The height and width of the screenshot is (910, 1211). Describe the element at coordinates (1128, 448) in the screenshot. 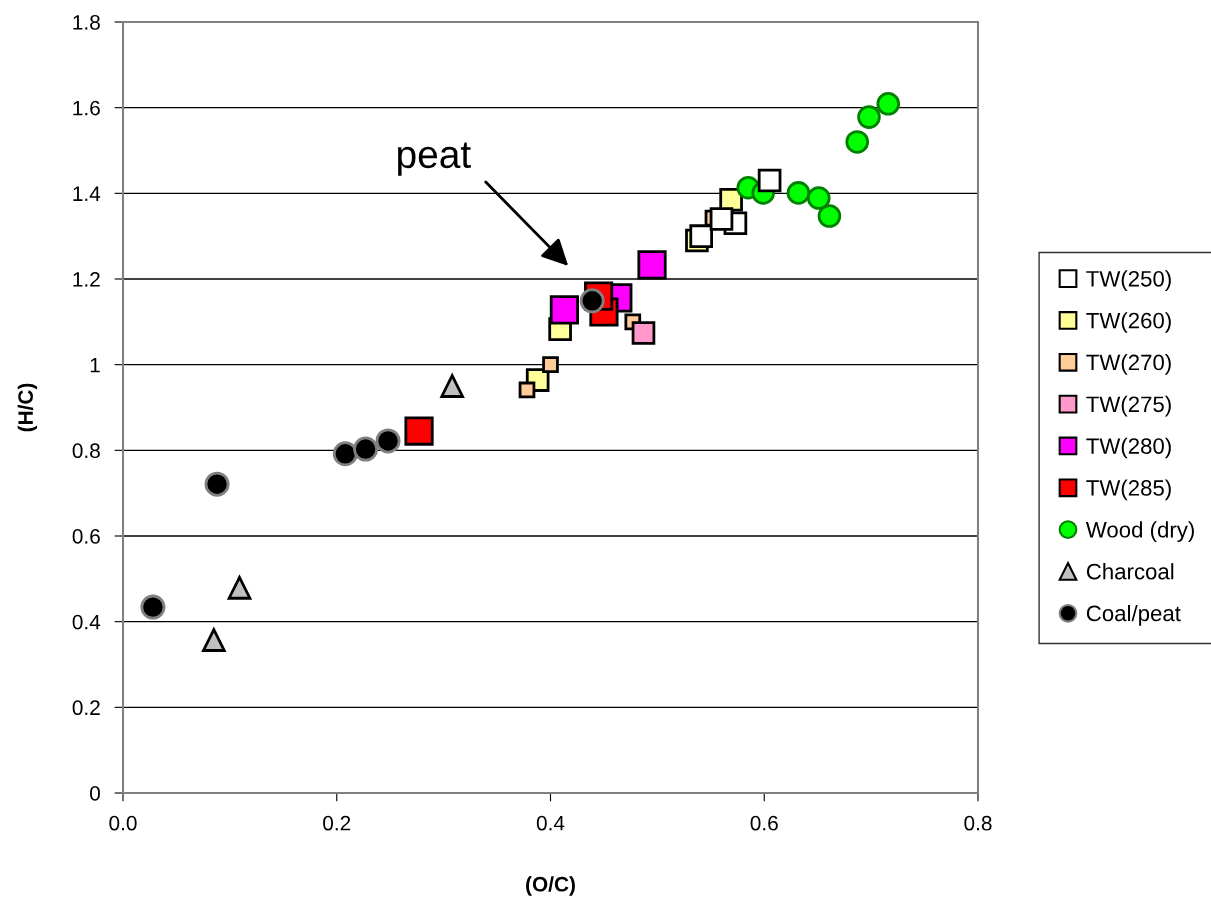

I see `legend-label: TW(280)` at that location.